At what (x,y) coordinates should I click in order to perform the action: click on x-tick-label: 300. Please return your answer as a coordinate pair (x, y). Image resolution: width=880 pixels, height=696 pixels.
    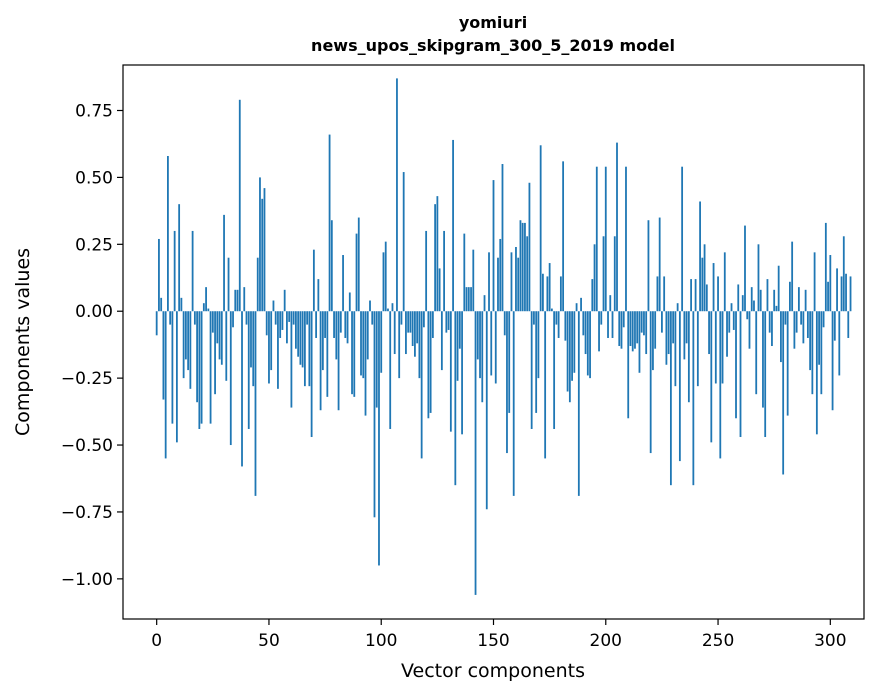
    Looking at the image, I should click on (830, 641).